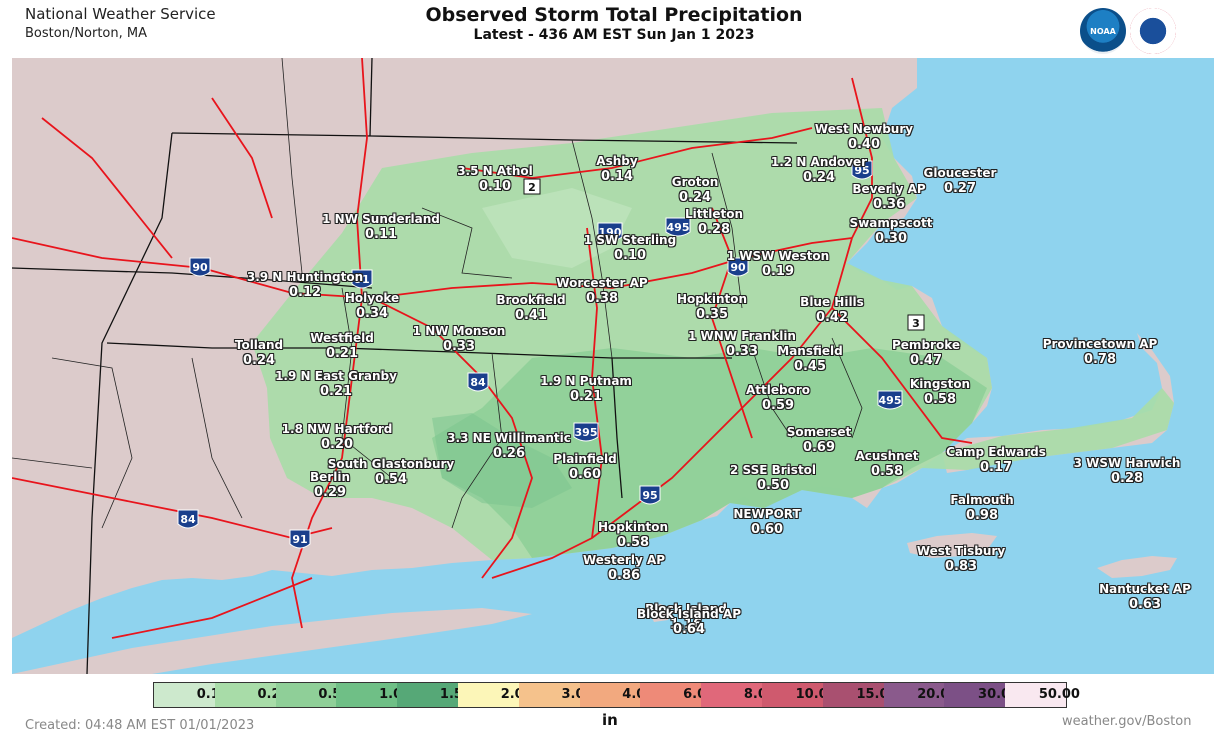  Describe the element at coordinates (381, 219) in the screenshot. I see `station-name: 1 NW Sunderland` at that location.